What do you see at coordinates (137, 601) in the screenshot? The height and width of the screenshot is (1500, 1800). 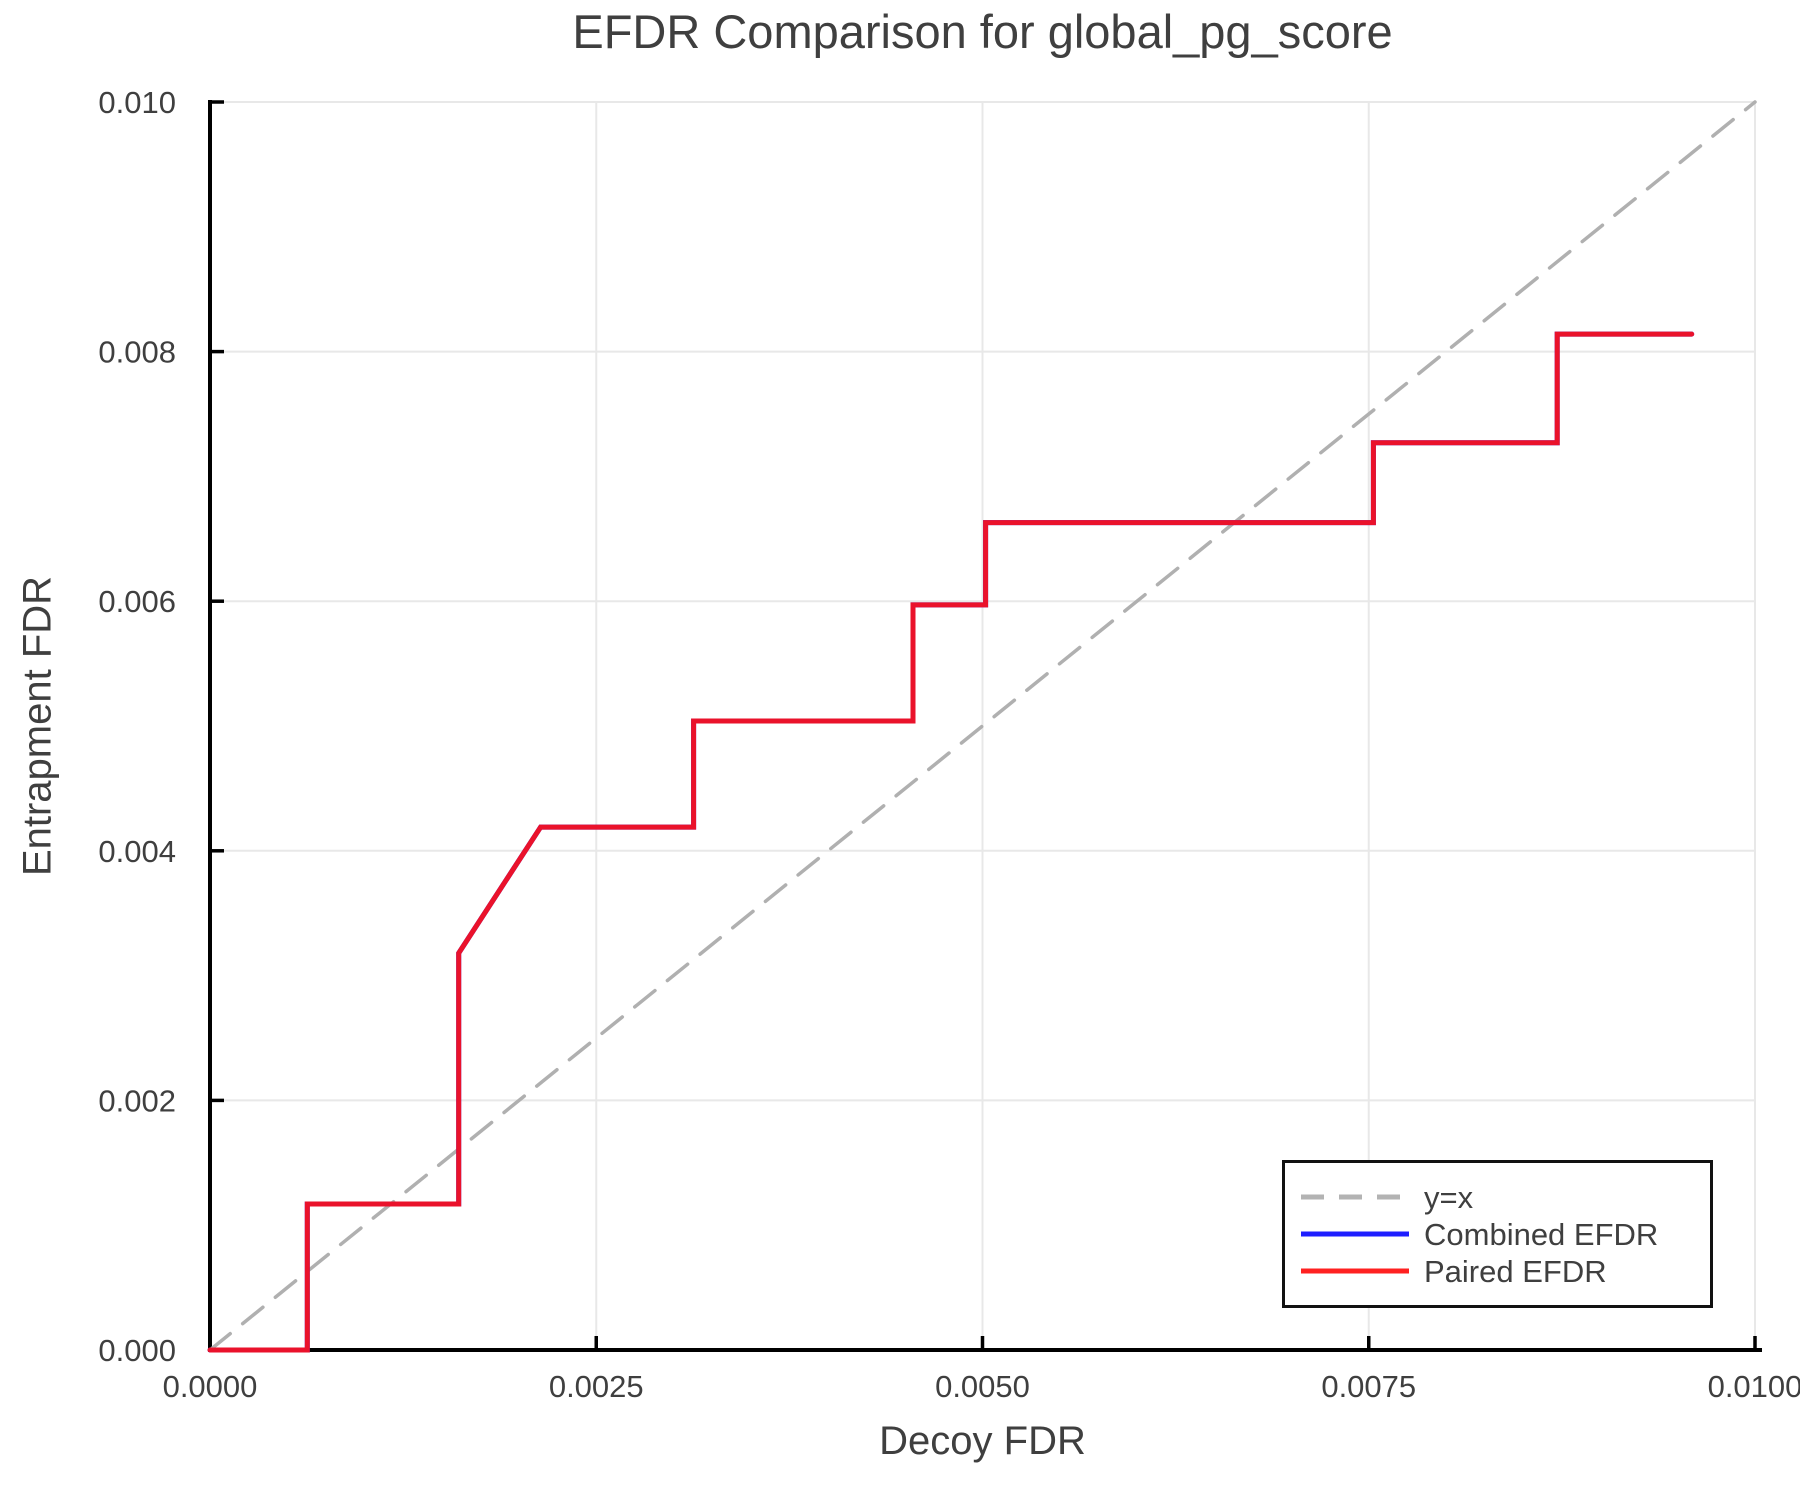 I see `y-tick-label-0.006: 0.006` at bounding box center [137, 601].